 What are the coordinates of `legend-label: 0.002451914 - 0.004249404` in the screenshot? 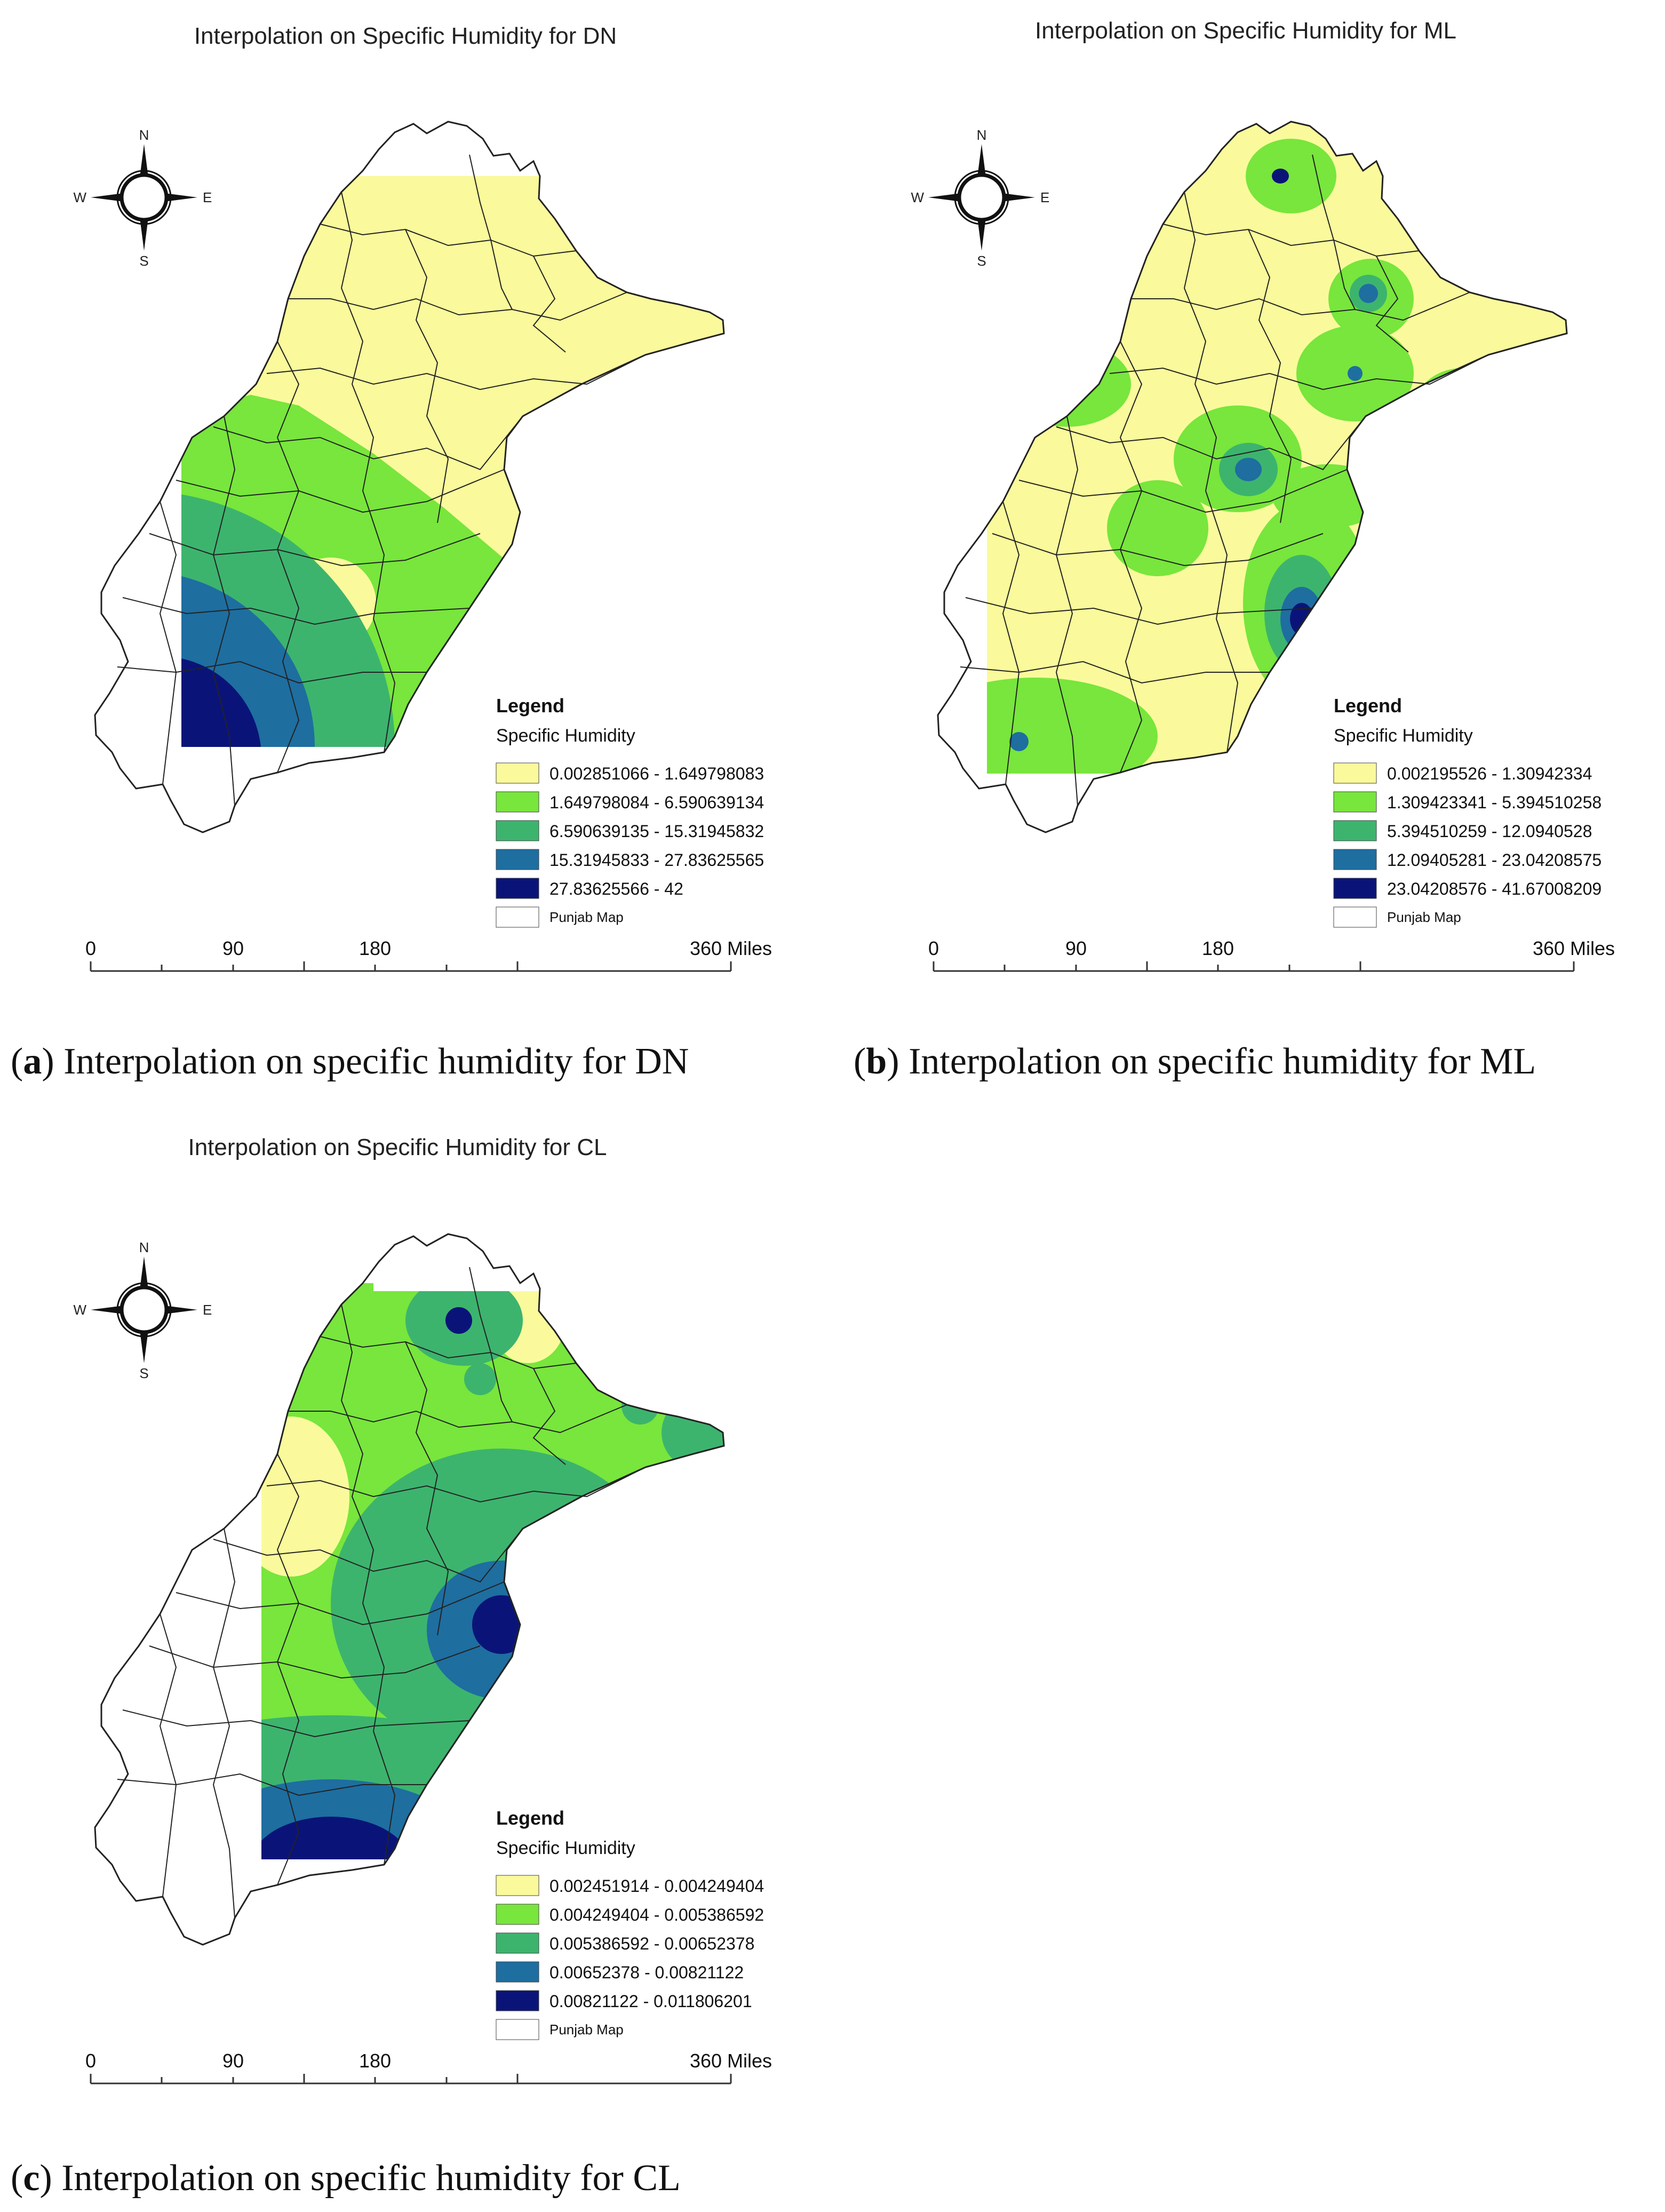 It's located at (656, 1886).